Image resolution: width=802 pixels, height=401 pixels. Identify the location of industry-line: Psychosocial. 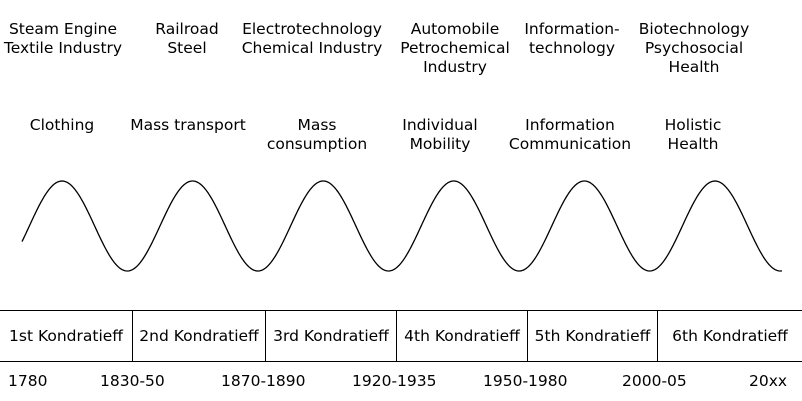
(694, 48).